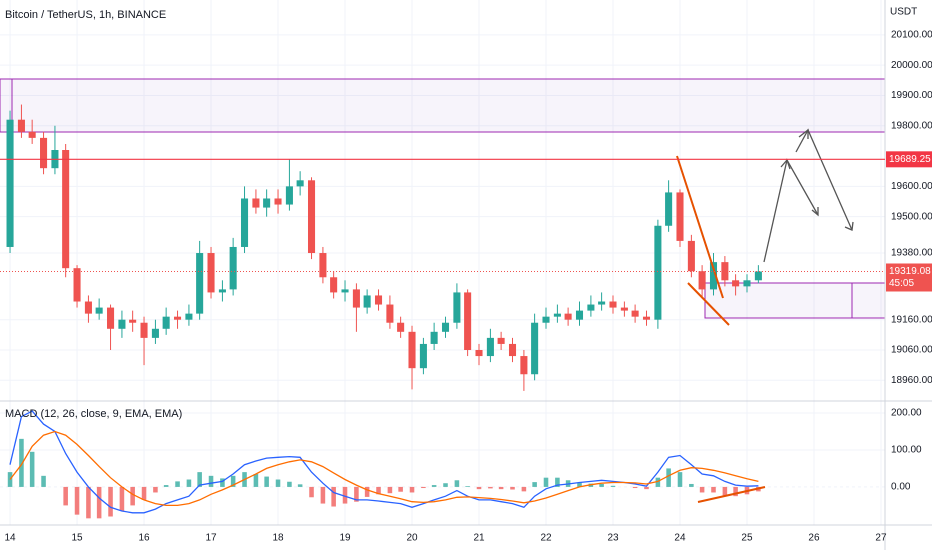 This screenshot has width=932, height=550. I want to click on x-tick-label: 20, so click(412, 538).